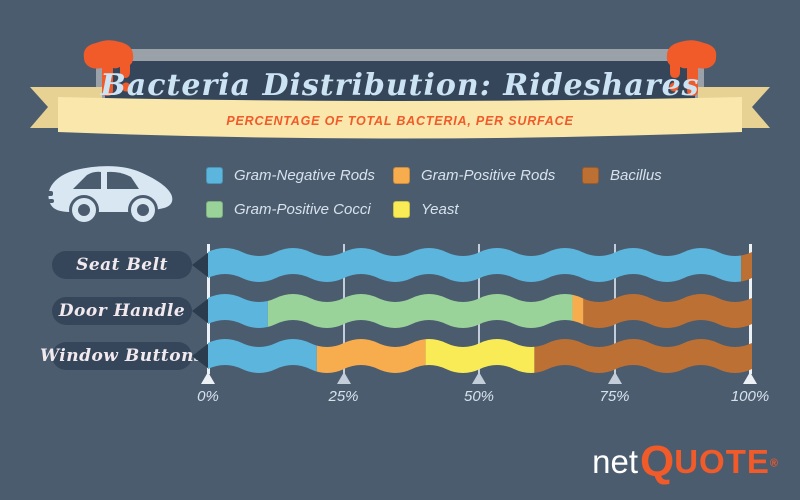 The height and width of the screenshot is (500, 800). Describe the element at coordinates (400, 113) in the screenshot. I see `ribbon-banner` at that location.